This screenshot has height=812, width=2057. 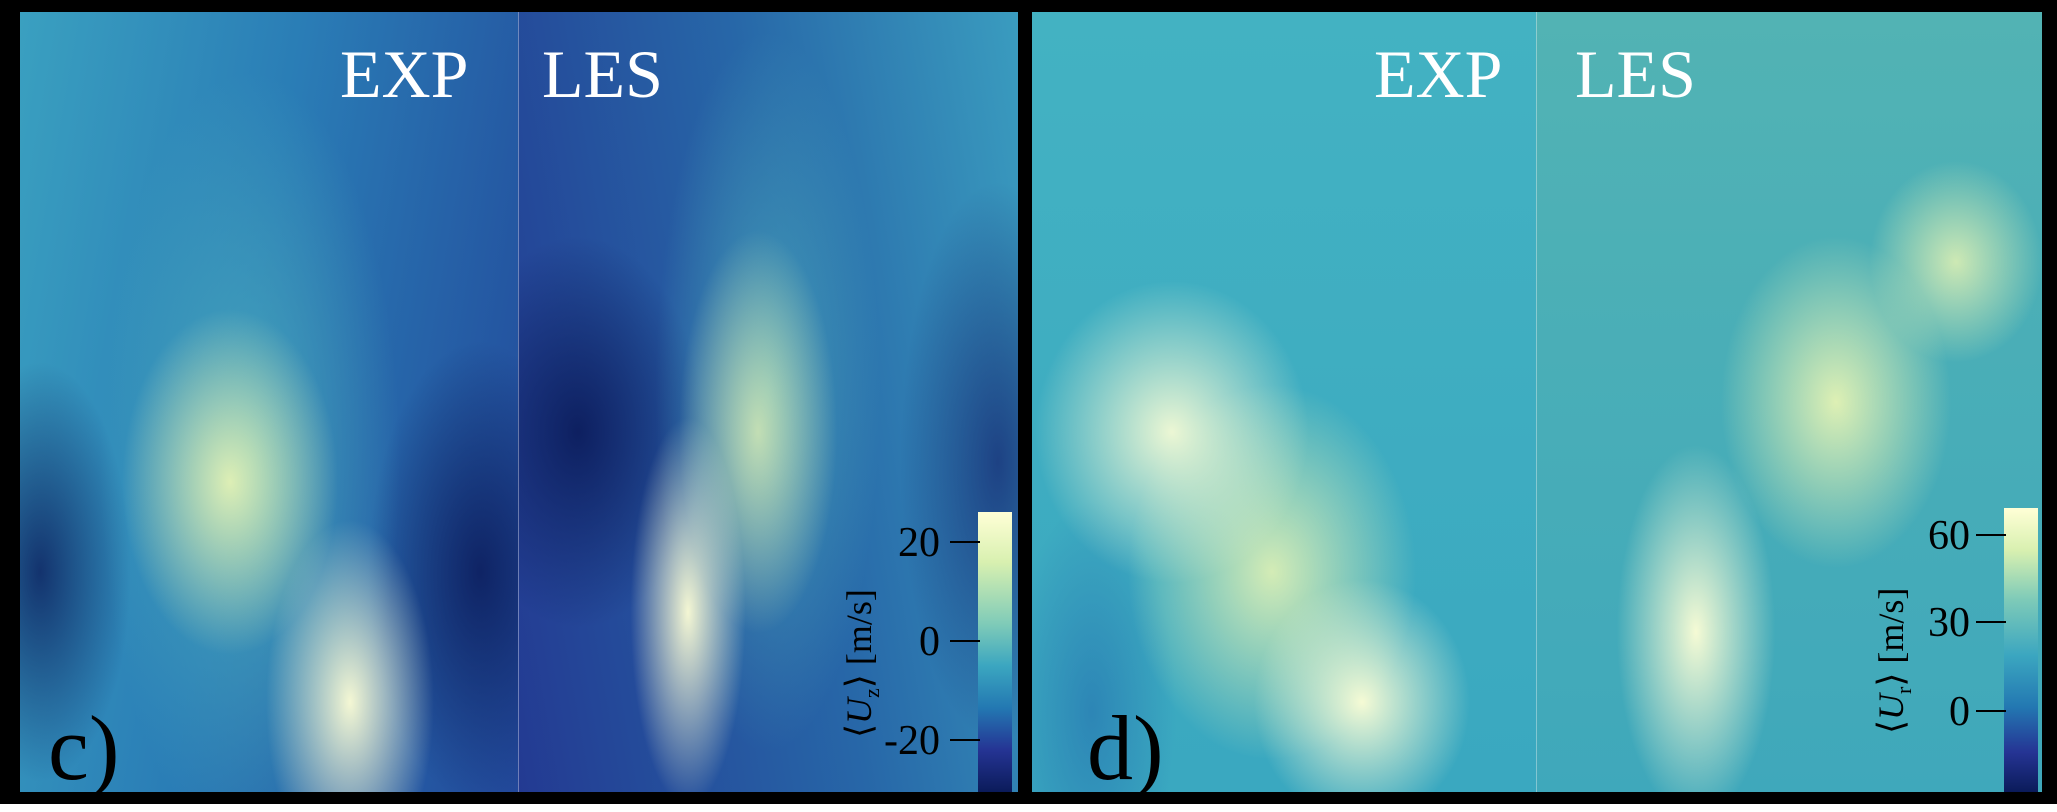 What do you see at coordinates (862, 663) in the screenshot?
I see `panel-c-colorbar-title: ⟨Uz⟩ [m/s]` at bounding box center [862, 663].